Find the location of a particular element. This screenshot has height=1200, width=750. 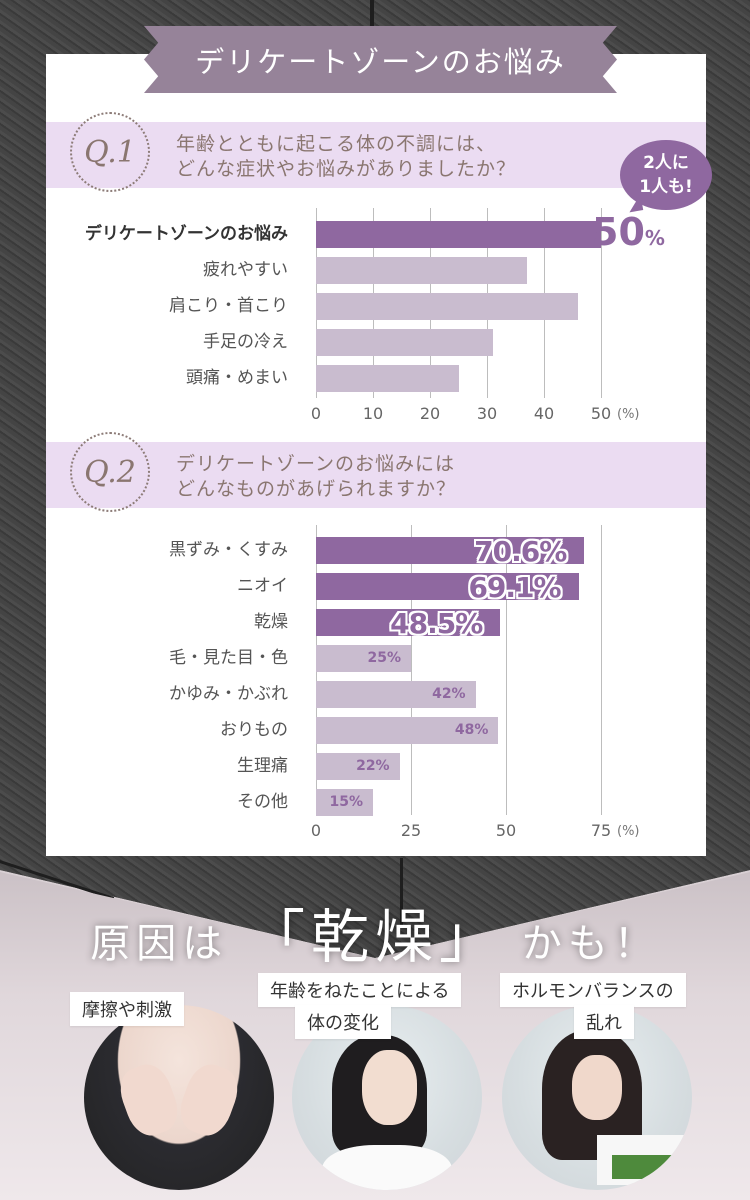

bubble-line2: 1人も! is located at coordinates (666, 187).